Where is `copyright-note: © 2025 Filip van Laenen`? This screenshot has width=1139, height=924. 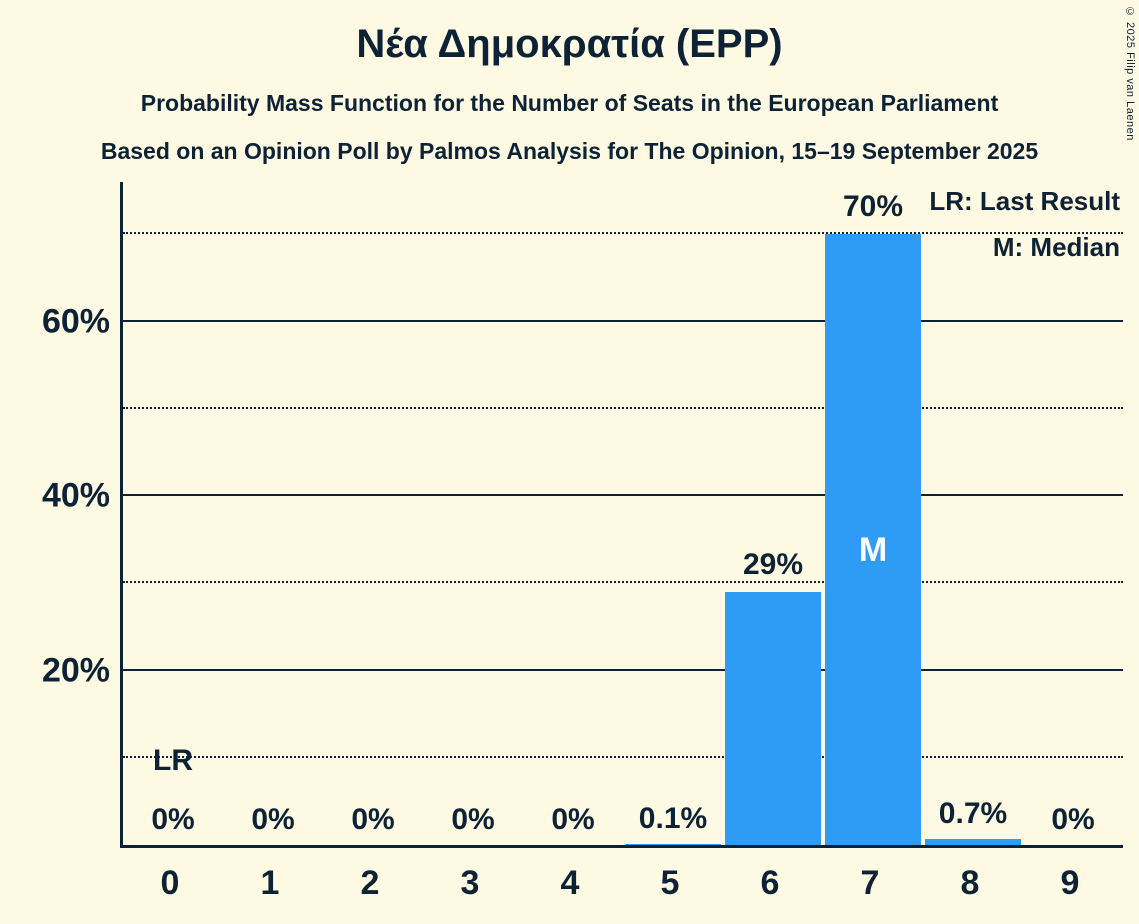
copyright-note: © 2025 Filip van Laenen is located at coordinates (1130, 73).